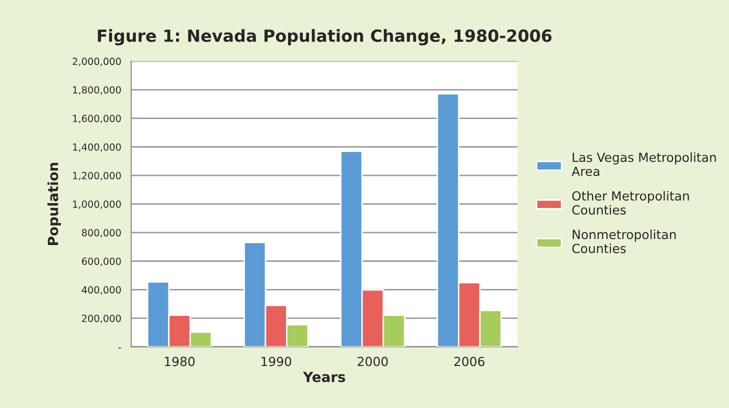  I want to click on legend-label: Nonmetropolitan Counties, so click(624, 242).